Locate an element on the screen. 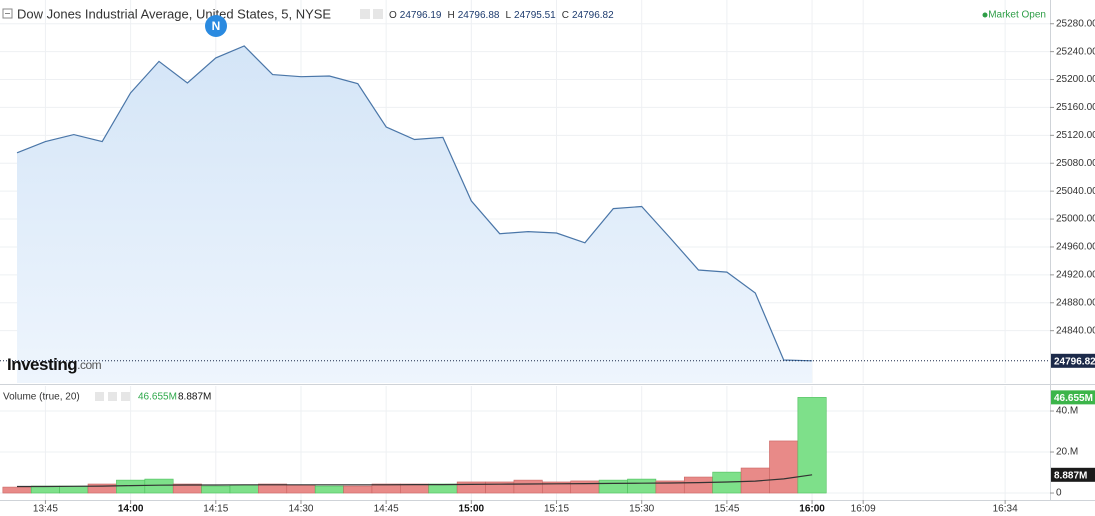 Image resolution: width=1095 pixels, height=516 pixels. y-tick-label: 25280.00 is located at coordinates (1075, 23).